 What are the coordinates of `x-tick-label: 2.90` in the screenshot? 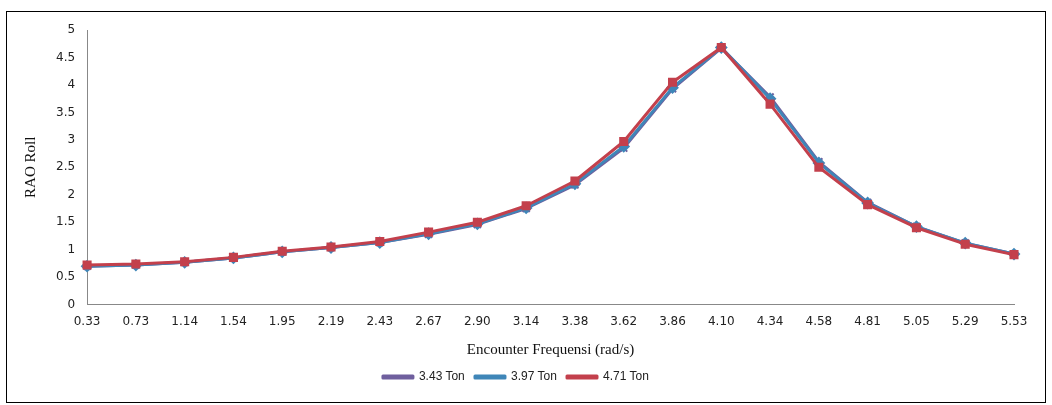 It's located at (477, 320).